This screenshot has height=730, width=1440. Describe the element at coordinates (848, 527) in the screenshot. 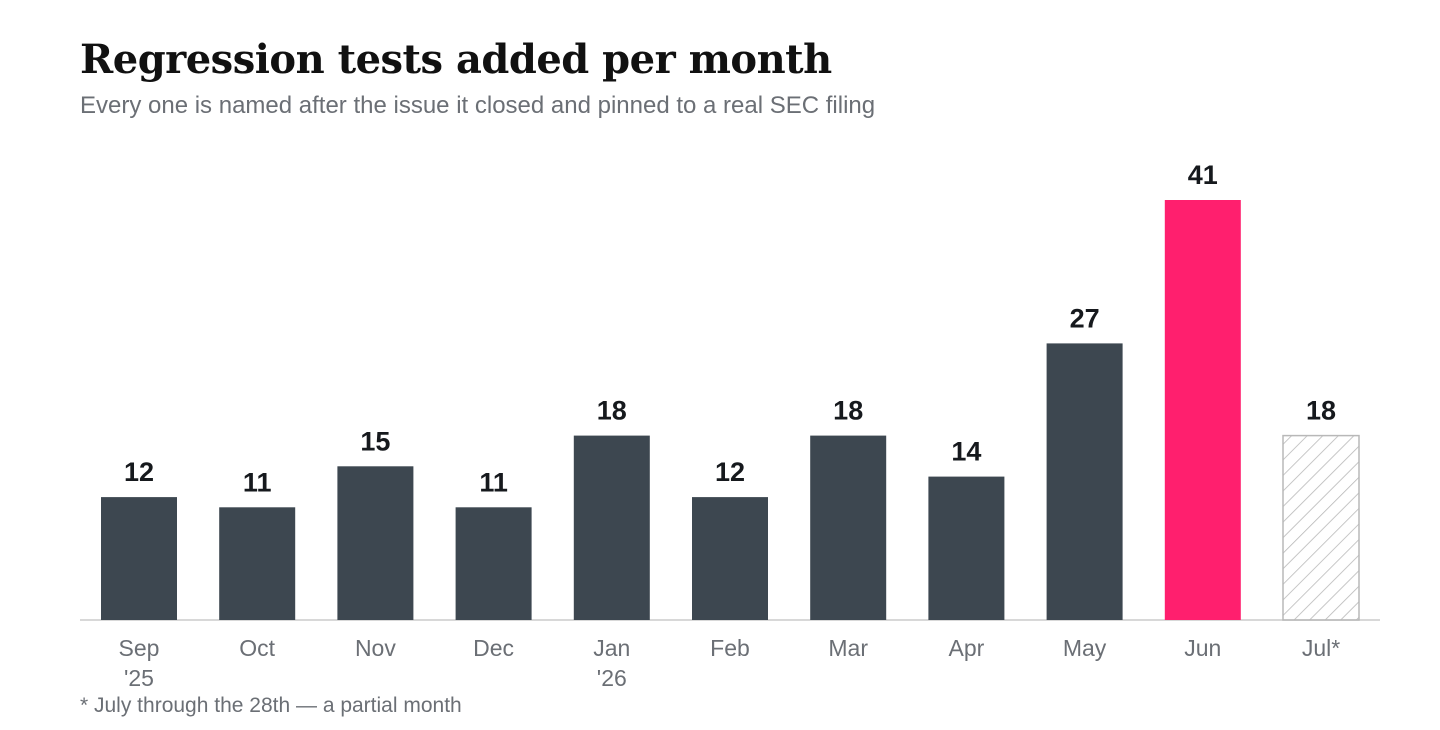

I see `bar-mar` at that location.